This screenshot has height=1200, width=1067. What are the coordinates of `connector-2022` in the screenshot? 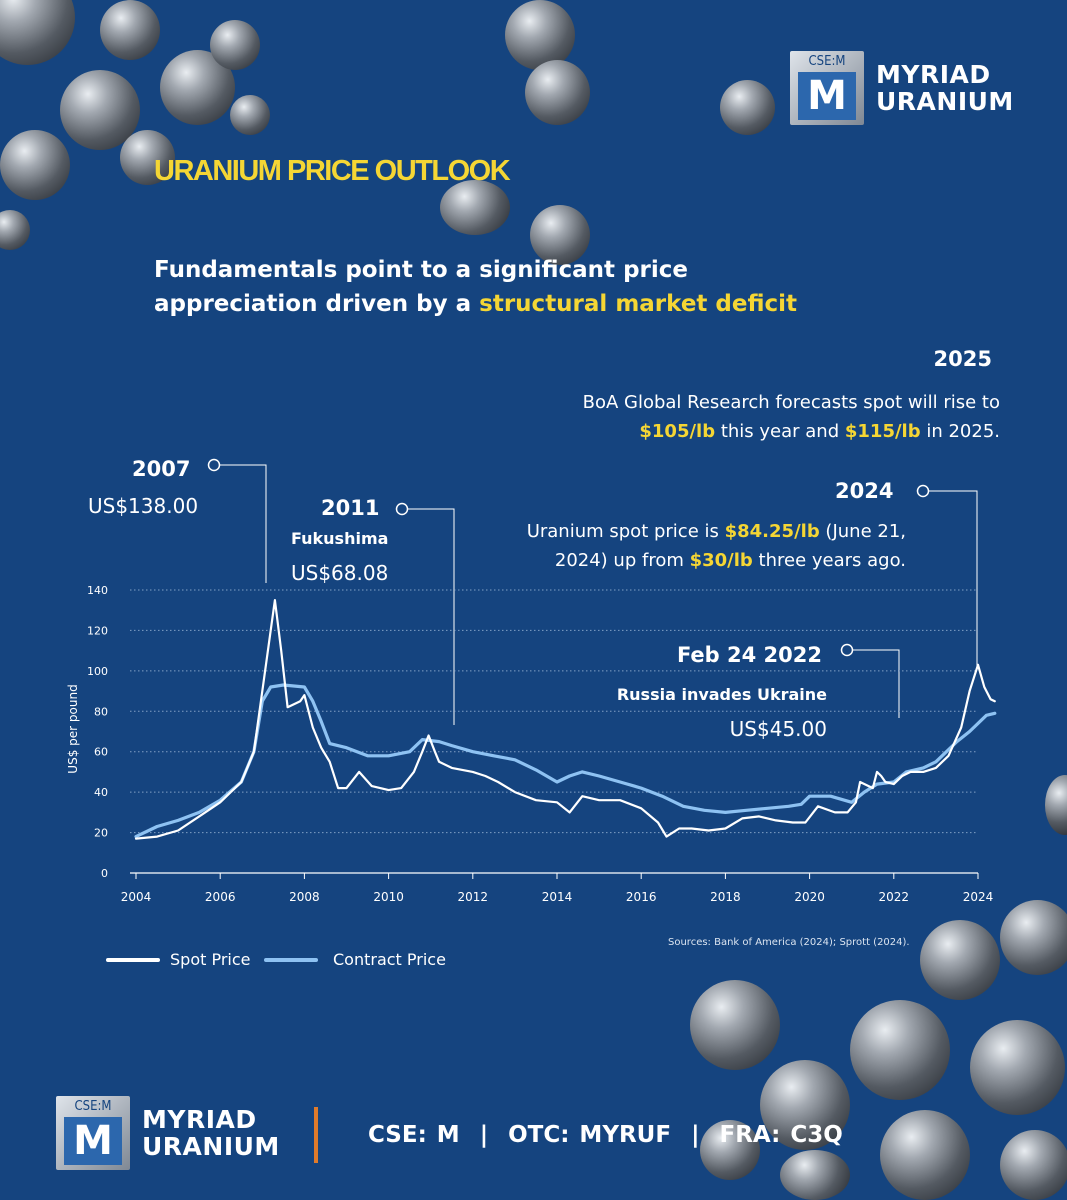 It's located at (876, 683).